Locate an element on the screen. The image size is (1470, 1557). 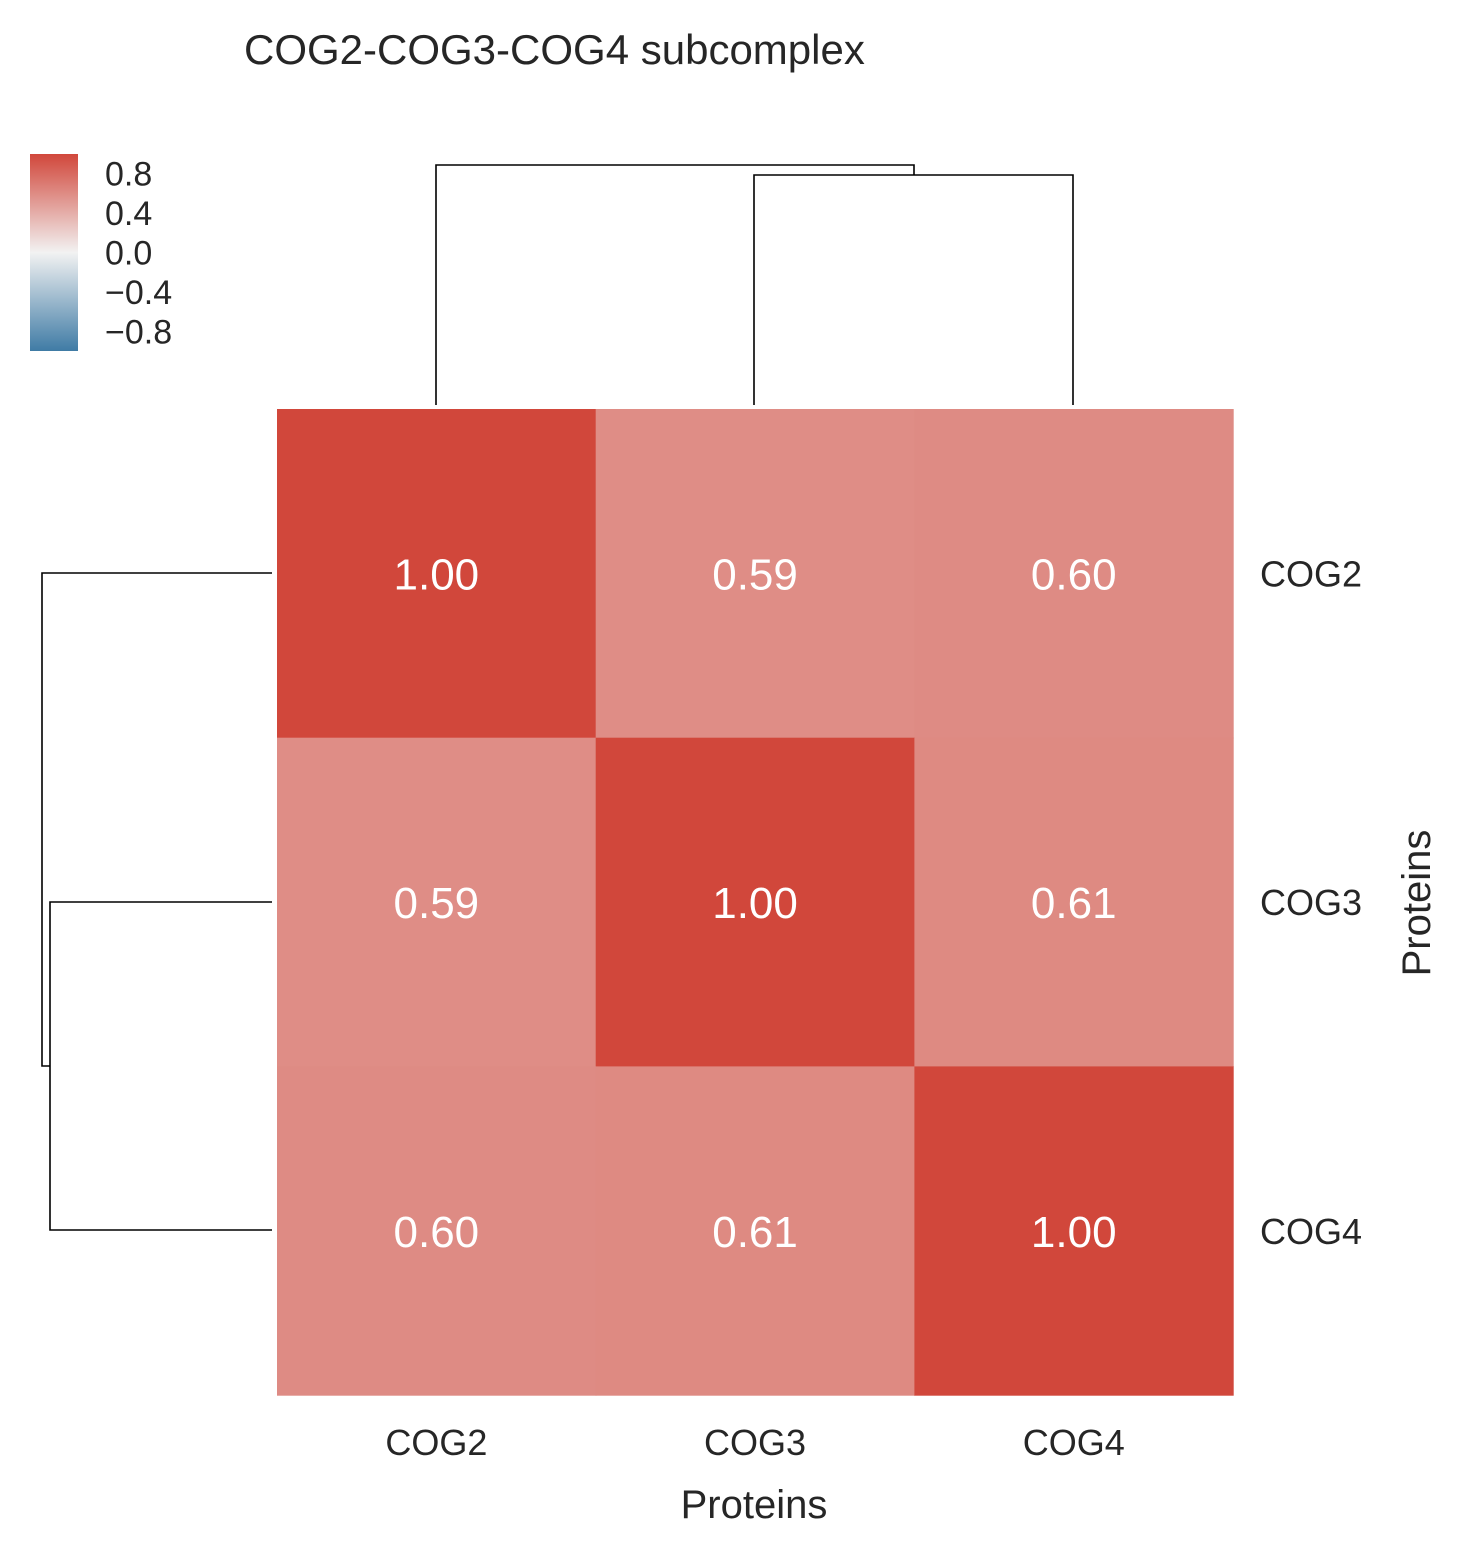
row-dendrogram is located at coordinates (156, 901).